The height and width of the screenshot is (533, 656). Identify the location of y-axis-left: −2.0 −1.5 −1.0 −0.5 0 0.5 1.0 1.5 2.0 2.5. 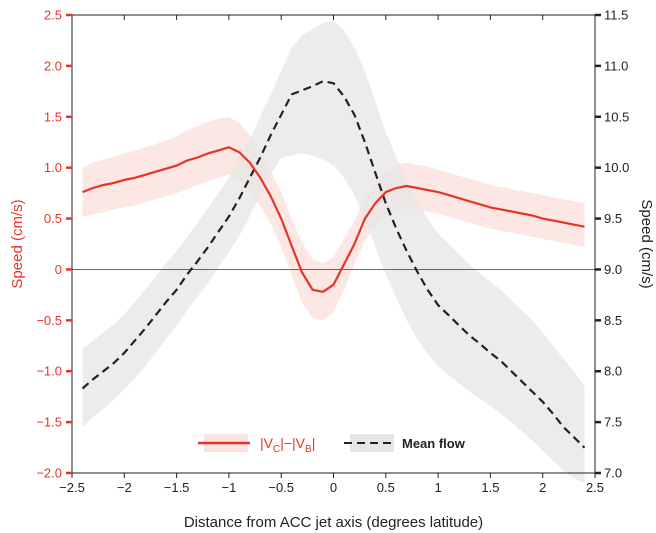
(54, 244).